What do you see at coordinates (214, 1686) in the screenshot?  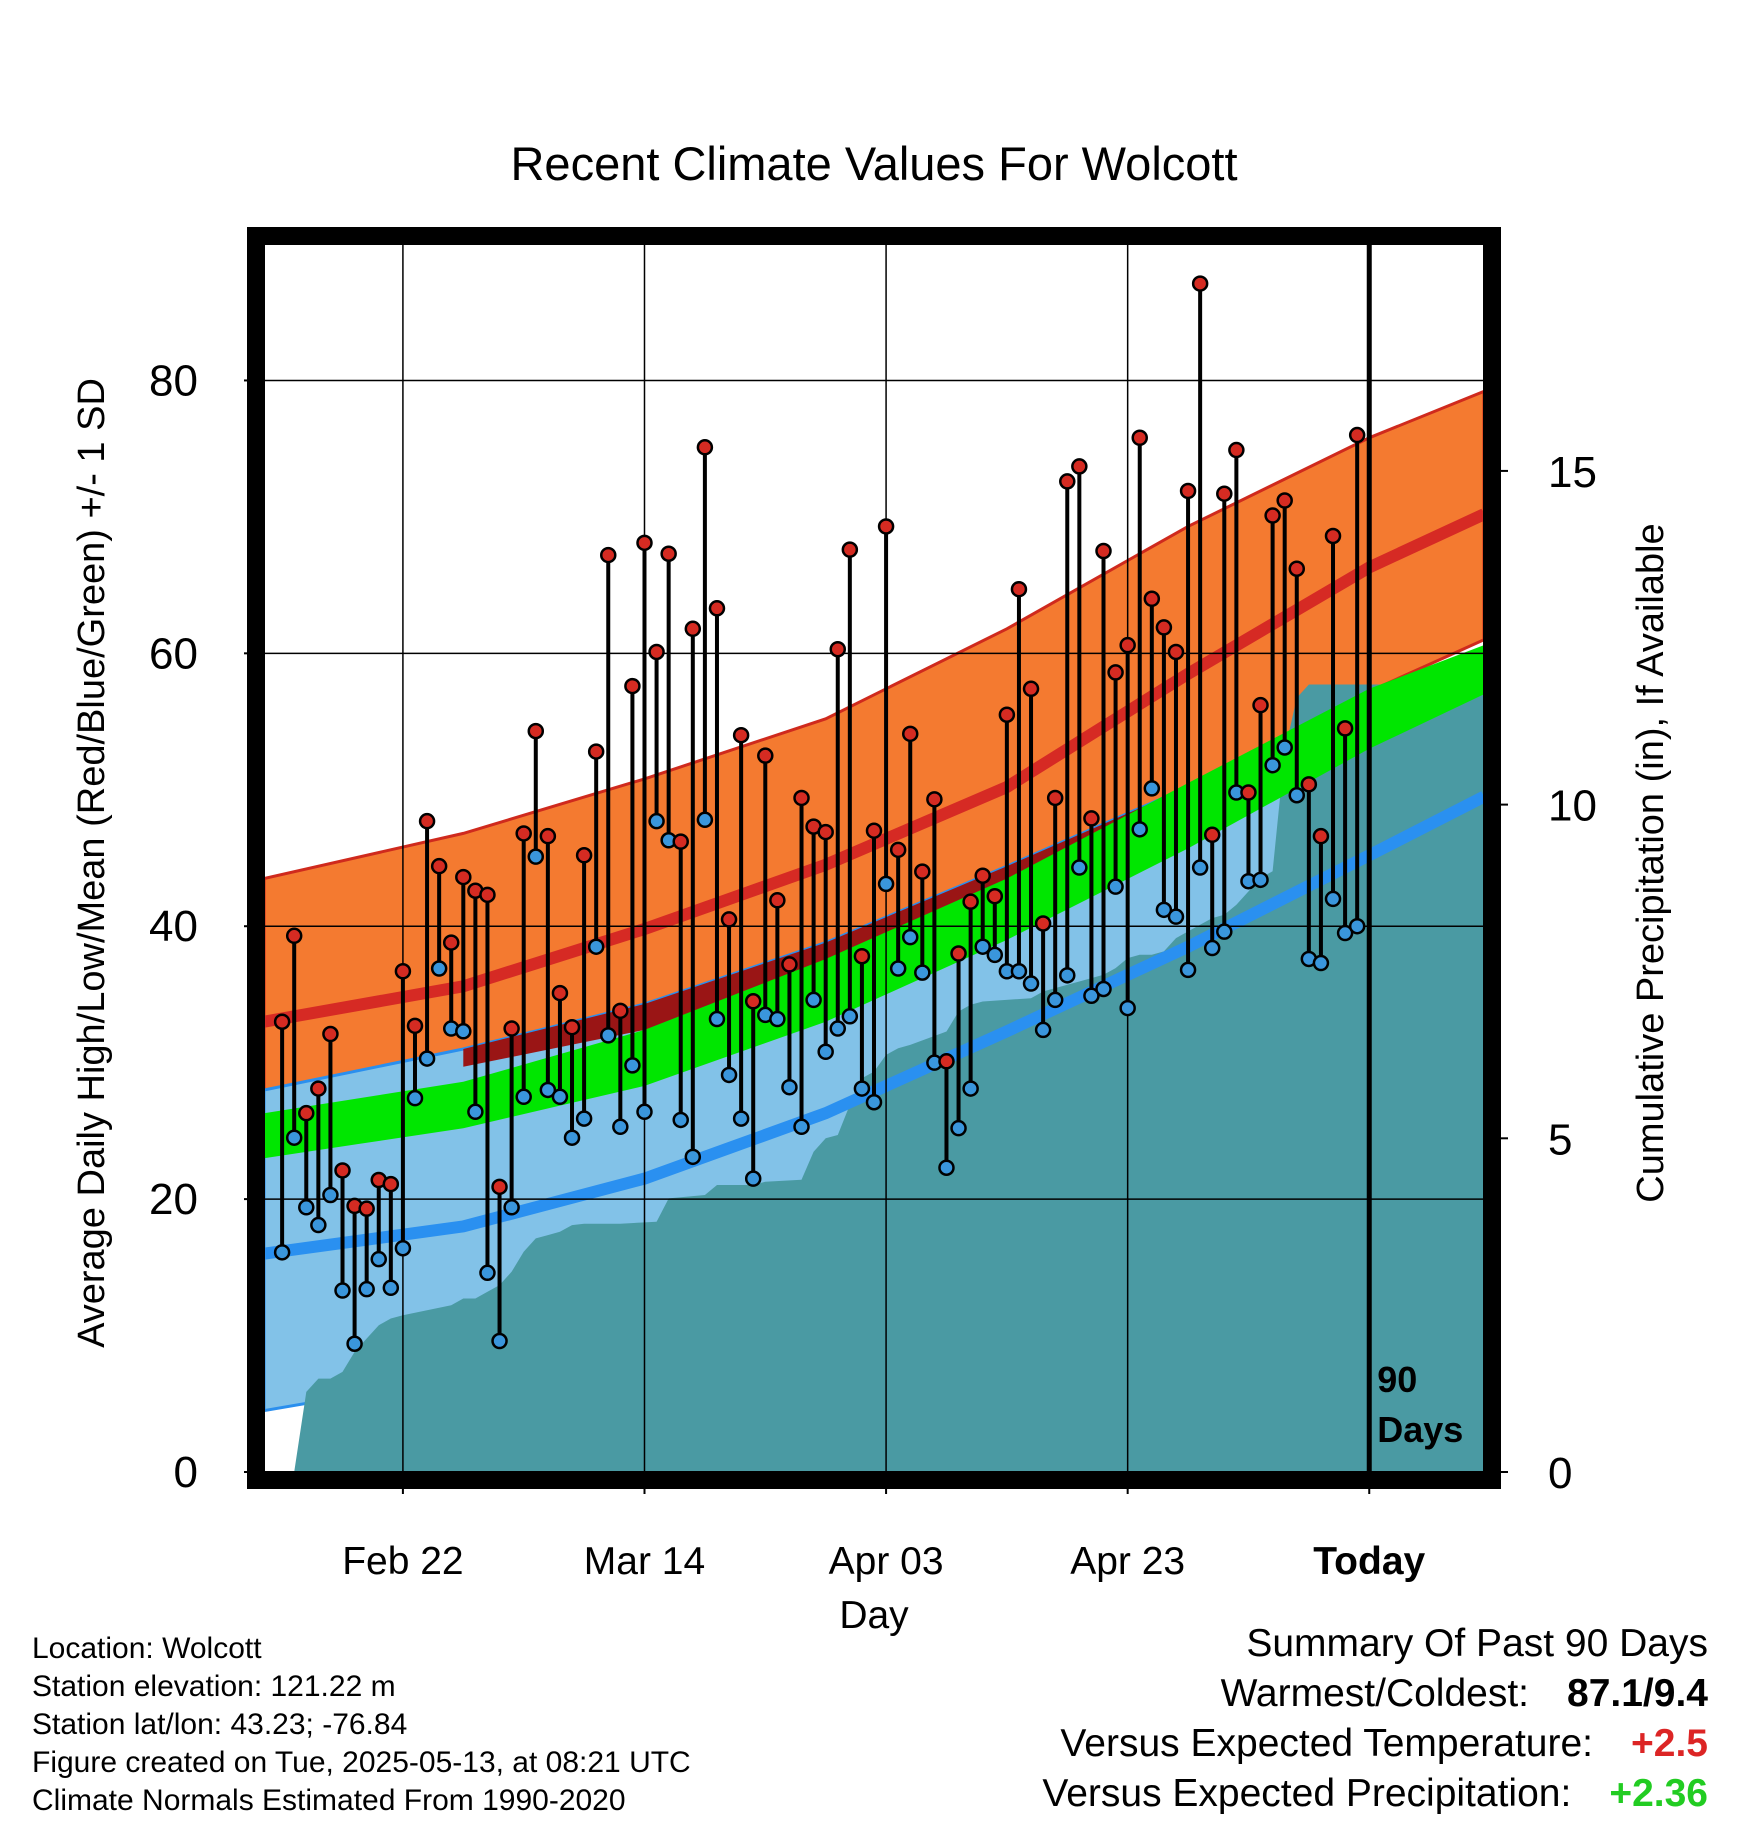 I see `info-elevation: Station elevation: 121.22 m` at bounding box center [214, 1686].